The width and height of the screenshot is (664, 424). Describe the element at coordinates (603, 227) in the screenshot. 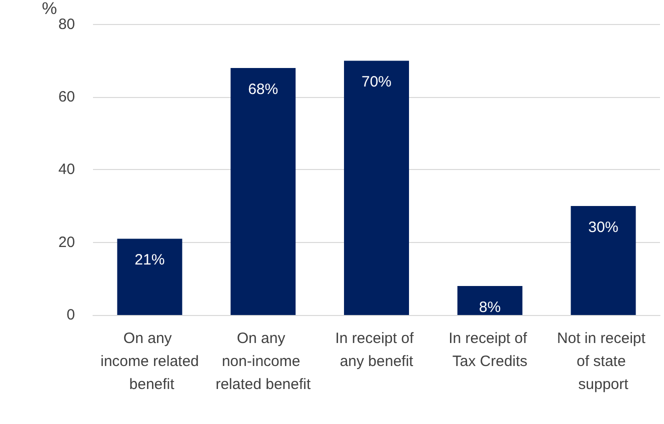

I see `data-label: 30%` at that location.